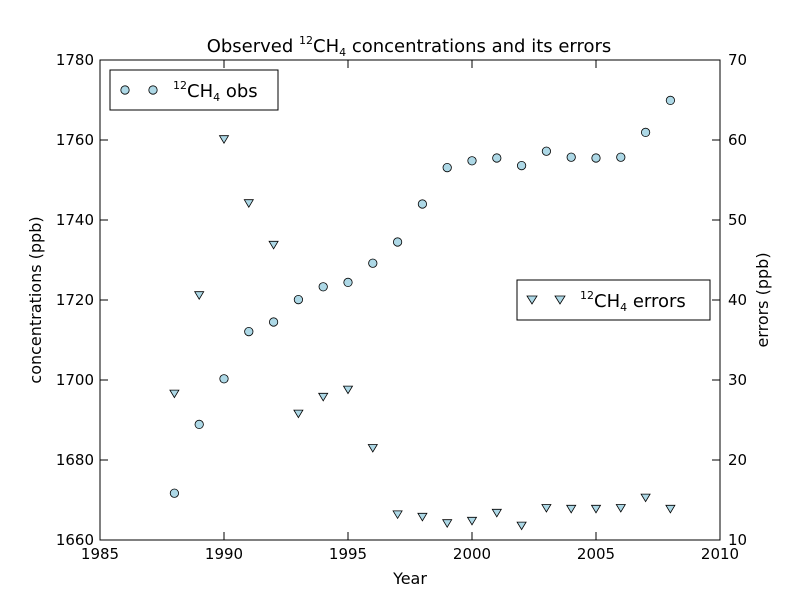 This screenshot has height=600, width=800. Describe the element at coordinates (737, 140) in the screenshot. I see `y-right-tick-label: 60` at that location.